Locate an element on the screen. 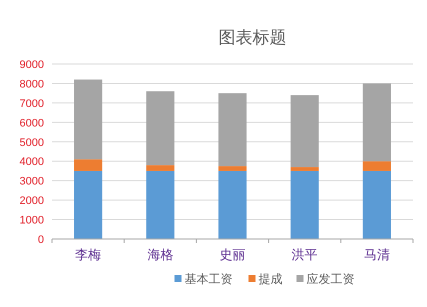 This screenshot has height=307, width=427. x-tick-label: 海格 is located at coordinates (160, 254).